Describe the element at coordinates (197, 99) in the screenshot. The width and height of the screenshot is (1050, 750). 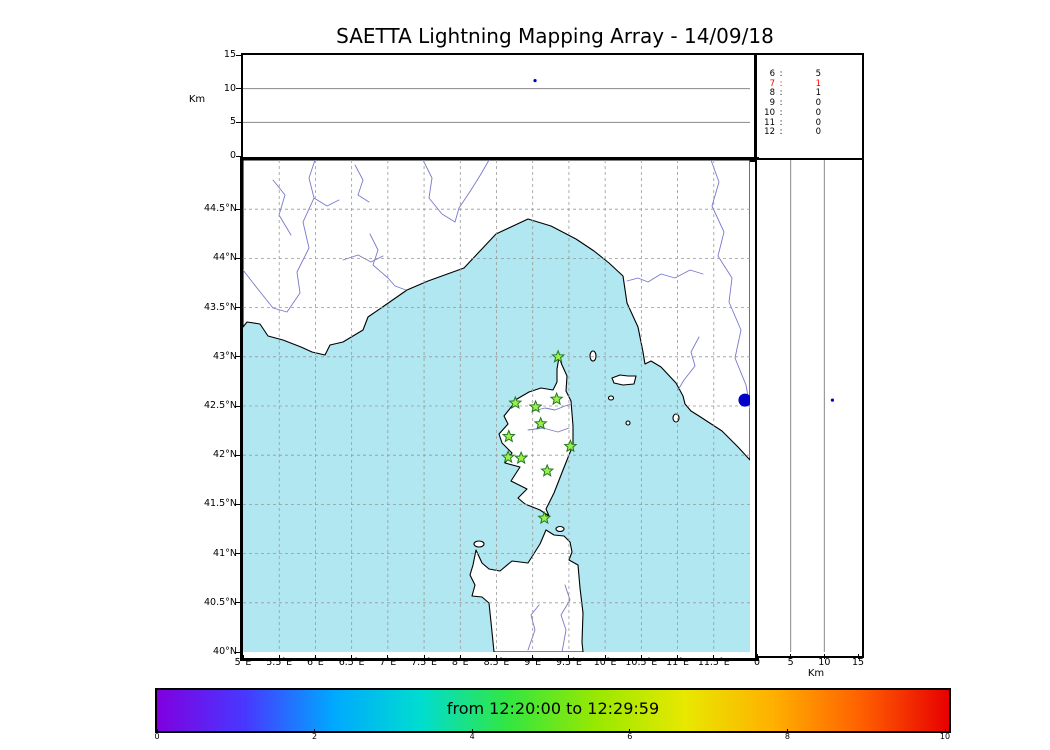
I see `altitude-axis-unit-label: Km` at that location.